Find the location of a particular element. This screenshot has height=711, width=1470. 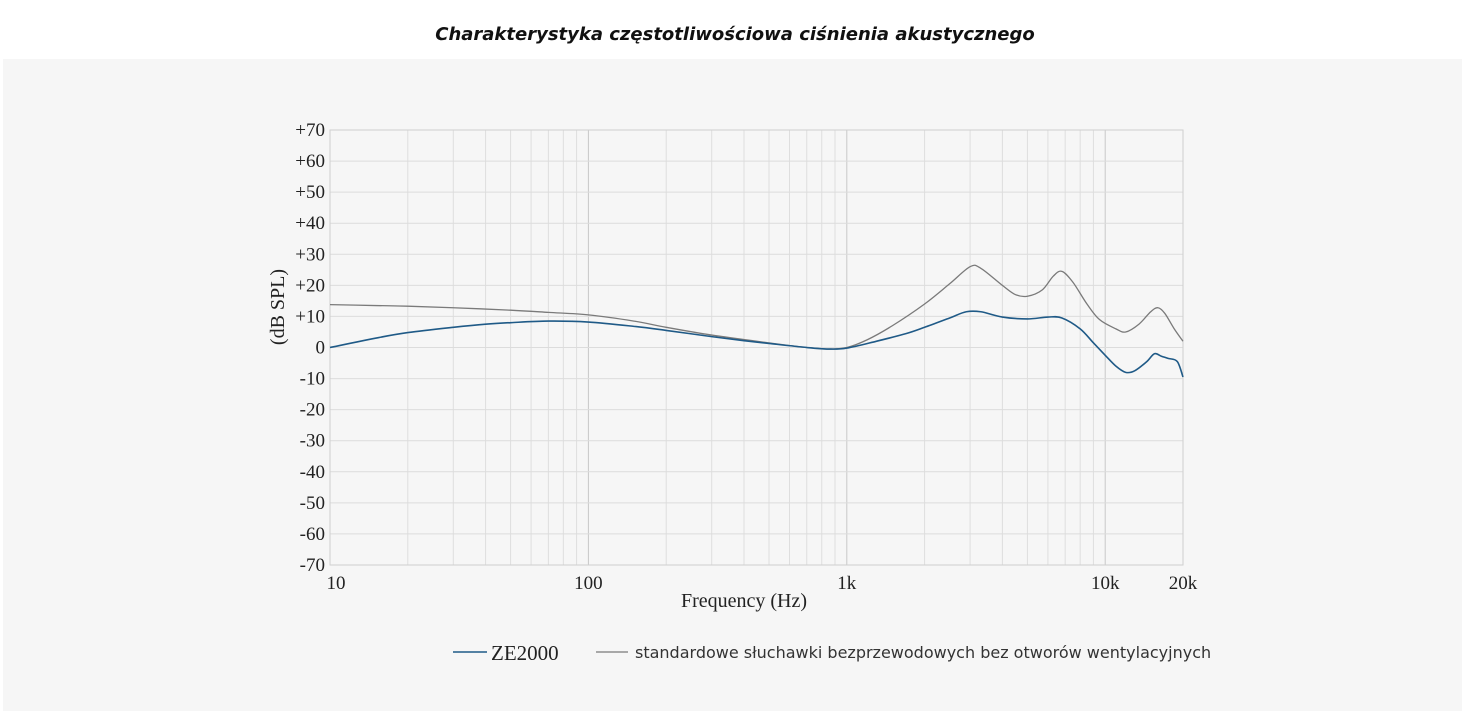

x-tick-label: 1k is located at coordinates (847, 583).